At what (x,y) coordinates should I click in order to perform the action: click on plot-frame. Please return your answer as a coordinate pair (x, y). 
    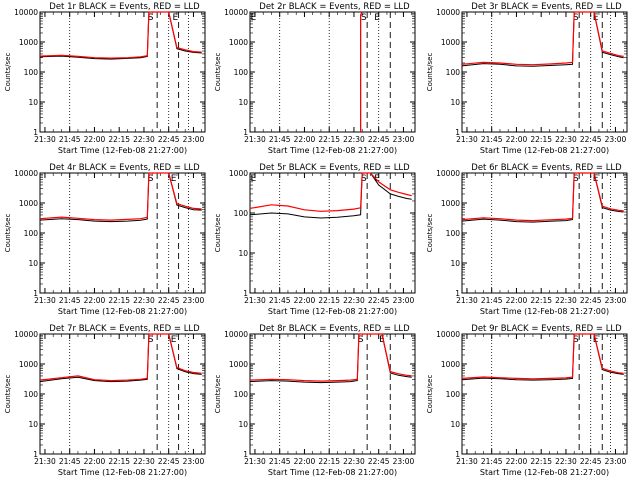
    Looking at the image, I should click on (332, 233).